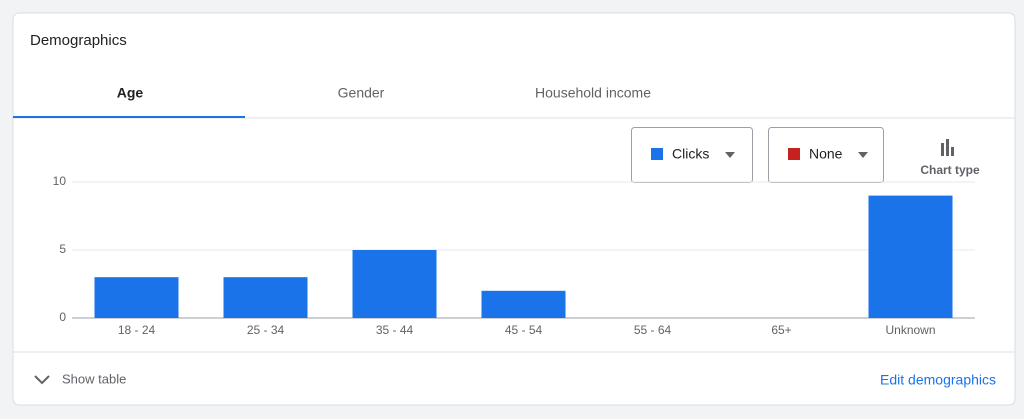 The width and height of the screenshot is (1024, 419). Describe the element at coordinates (524, 330) in the screenshot. I see `x-tick-label: 45 - 54` at that location.